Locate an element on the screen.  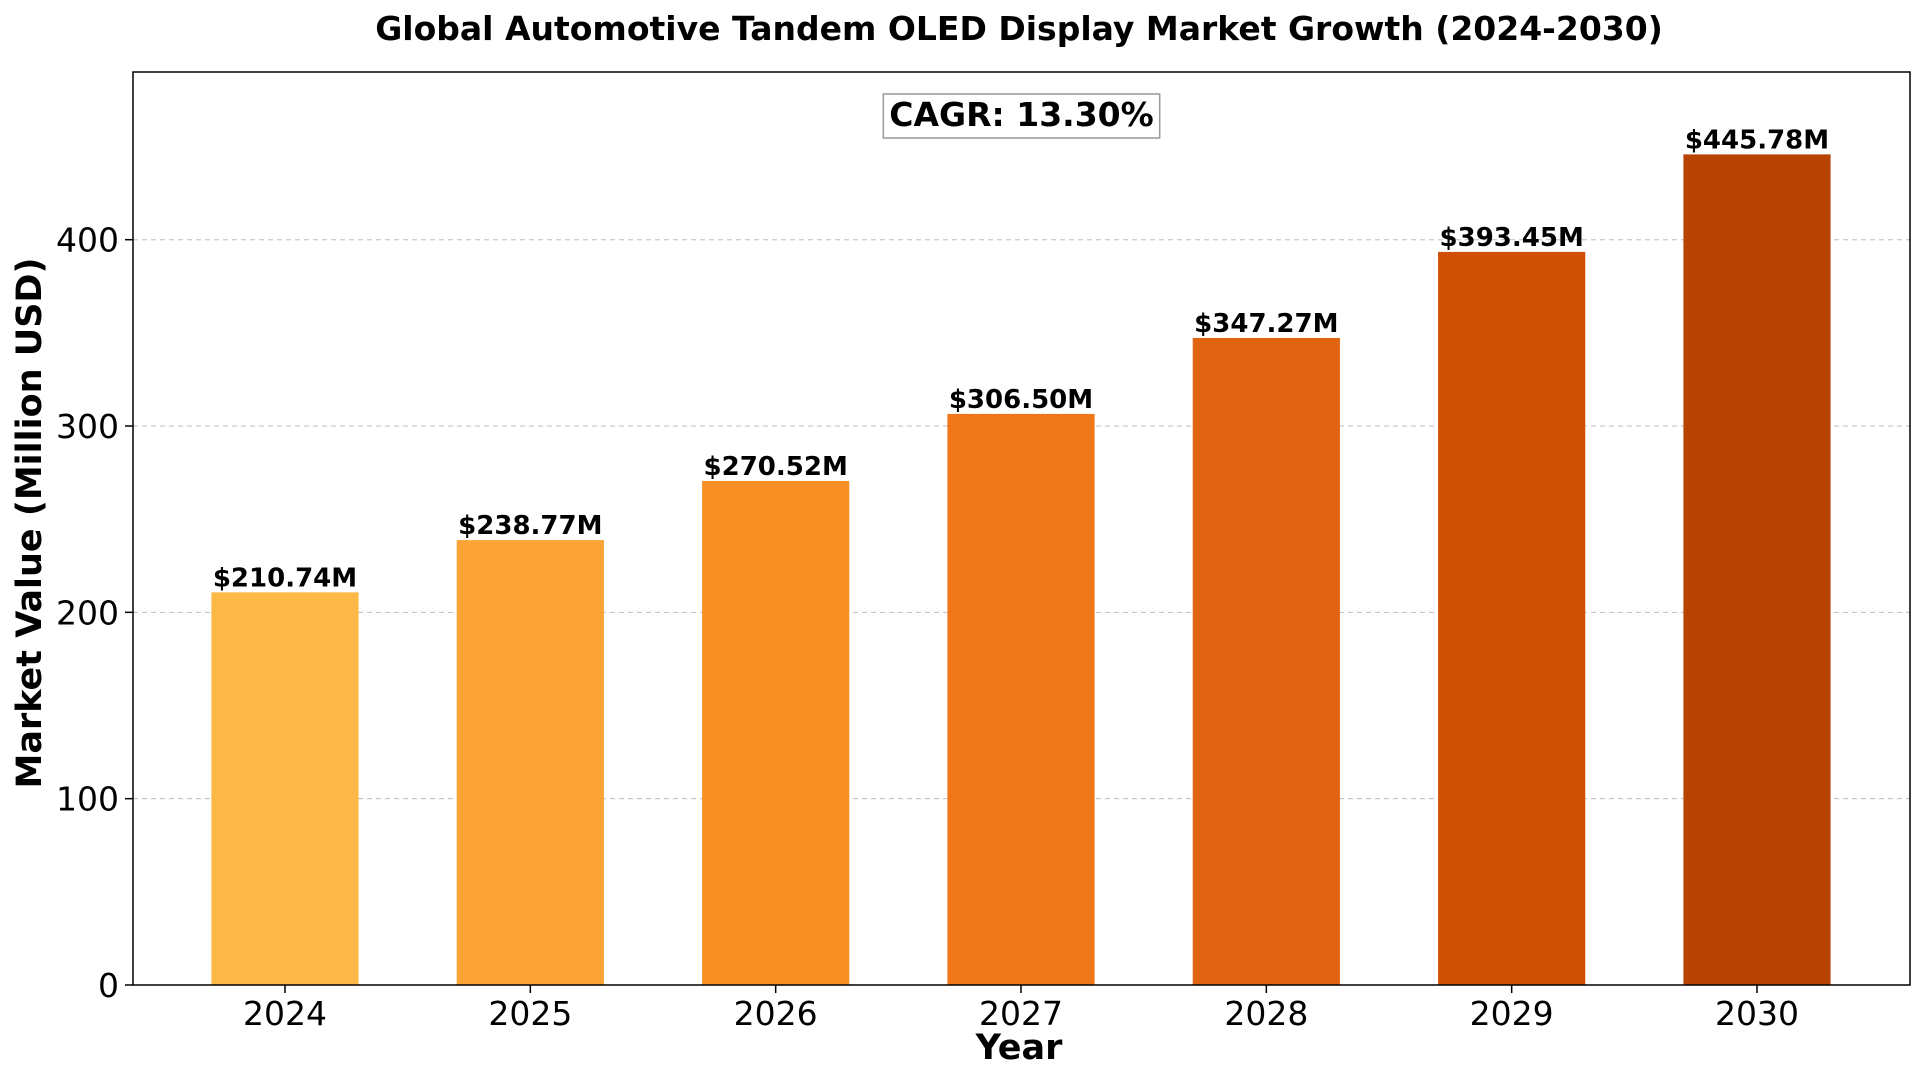
y-tick-label: 400 is located at coordinates (87, 240).